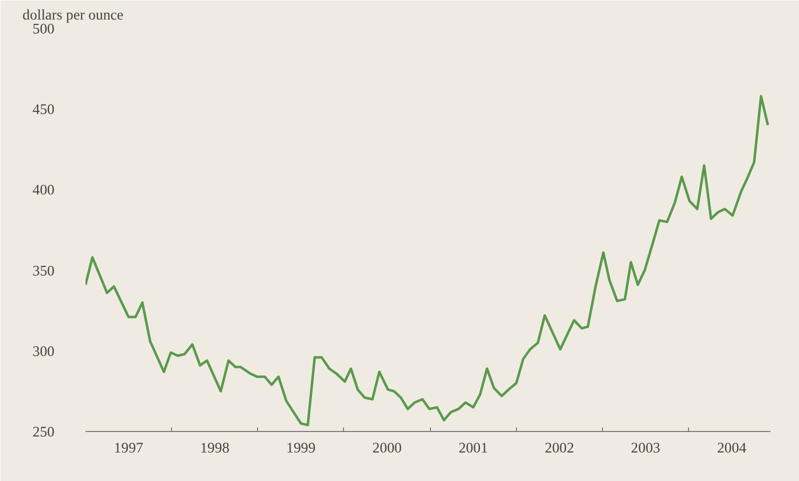 The image size is (799, 481). Describe the element at coordinates (73, 16) in the screenshot. I see `y-axis-title: dollars per ounce` at that location.